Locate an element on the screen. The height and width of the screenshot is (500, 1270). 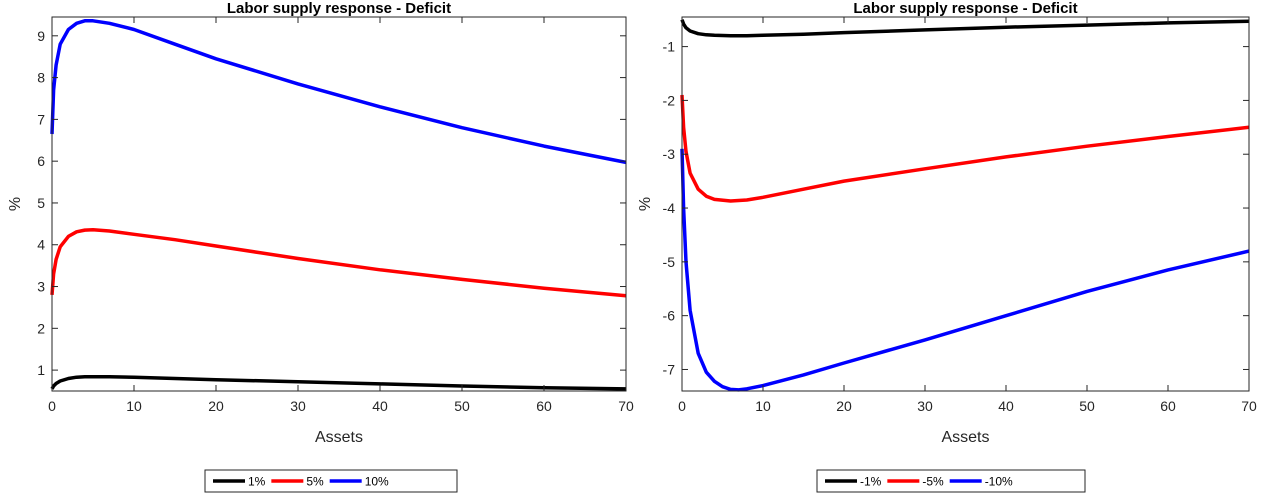
y-tick-label: -4 is located at coordinates (669, 208).